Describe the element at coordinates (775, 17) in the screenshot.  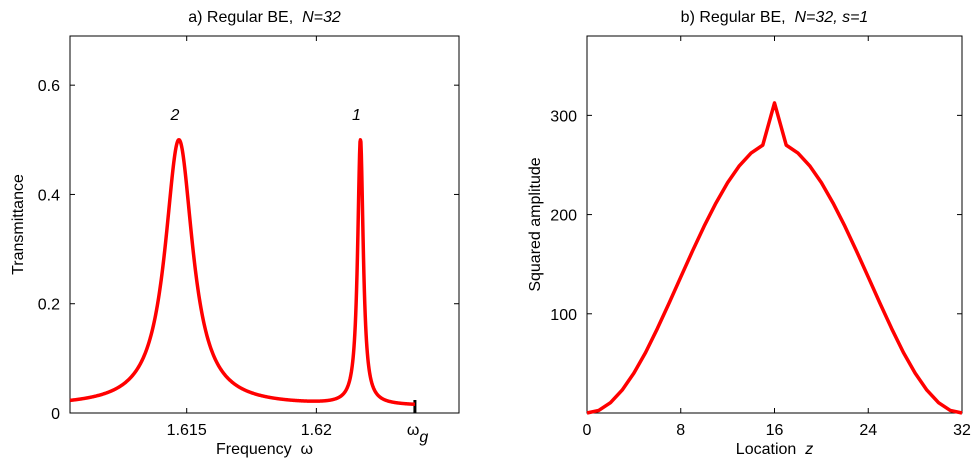
I see `chart-title: b) Regular BE, N=32, s=1` at that location.